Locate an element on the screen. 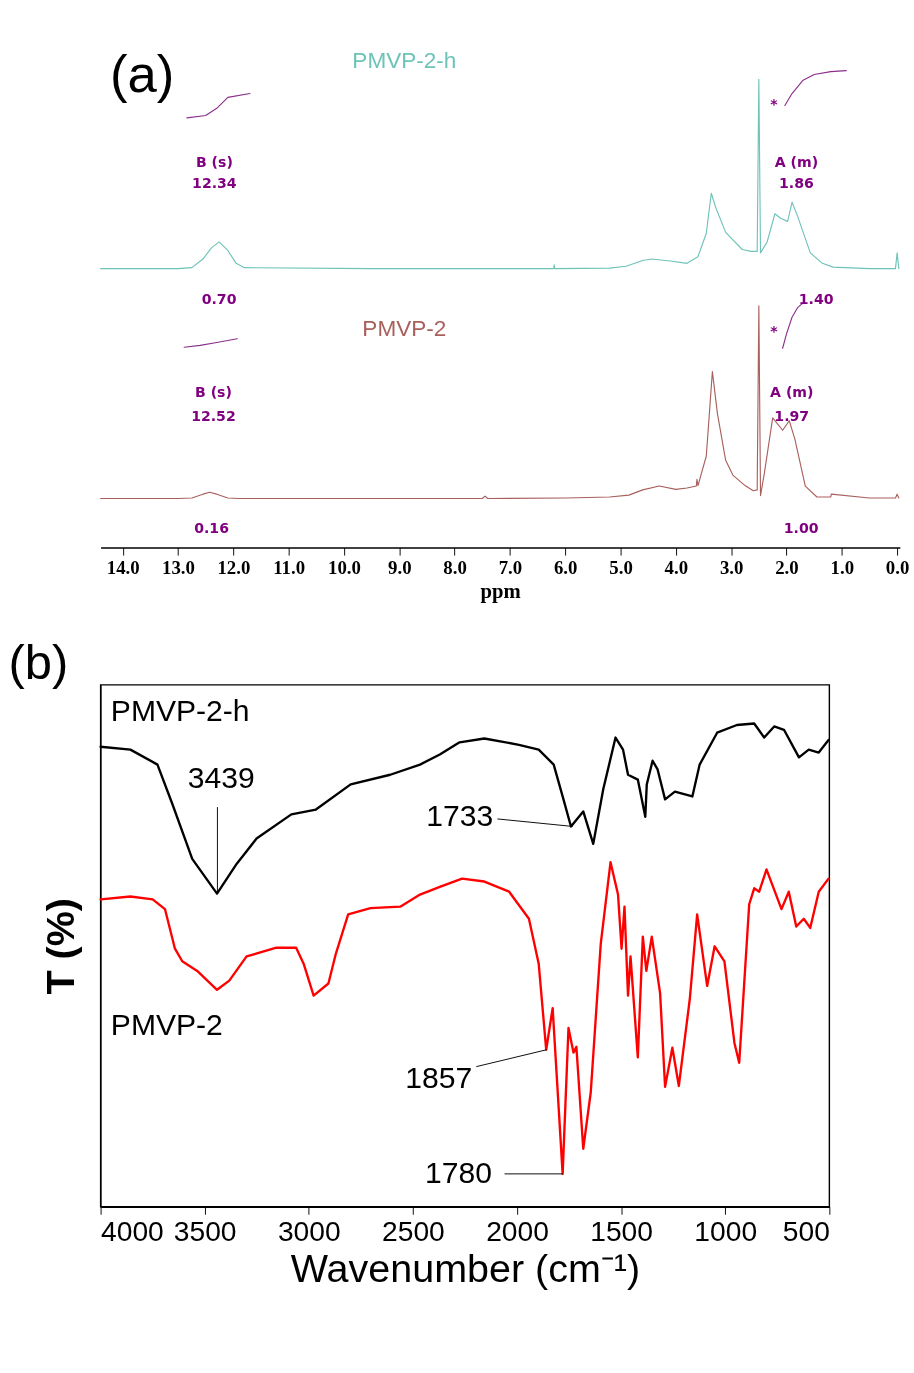 This screenshot has width=914, height=1373. annotation: 1.00 is located at coordinates (801, 527).